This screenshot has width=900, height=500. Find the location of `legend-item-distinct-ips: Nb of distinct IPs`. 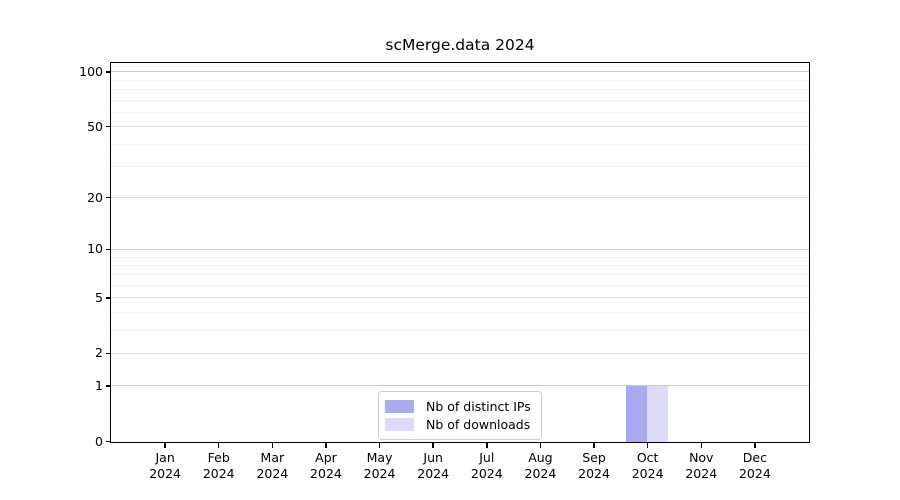

legend-item-distinct-ips: Nb of distinct IPs is located at coordinates (459, 406).